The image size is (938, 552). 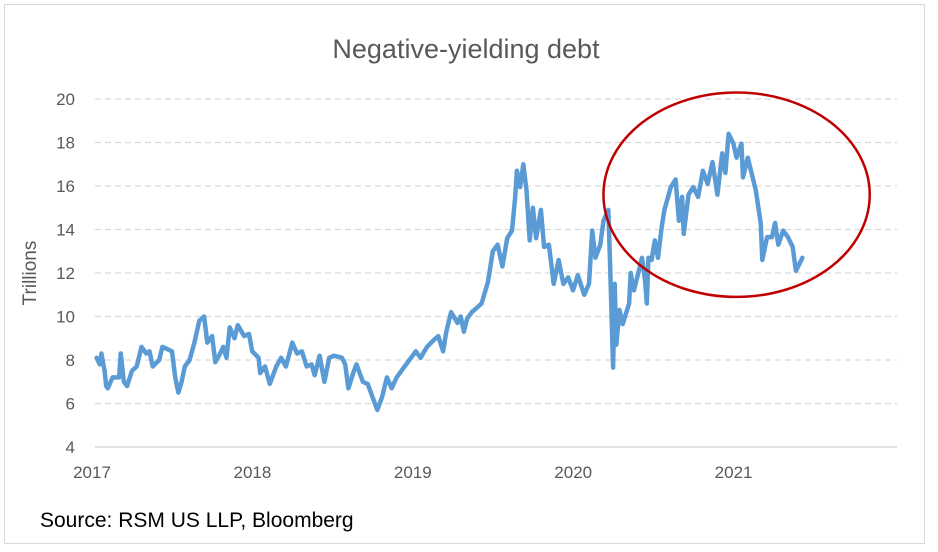 I want to click on x-tick-label: 2019, so click(x=413, y=472).